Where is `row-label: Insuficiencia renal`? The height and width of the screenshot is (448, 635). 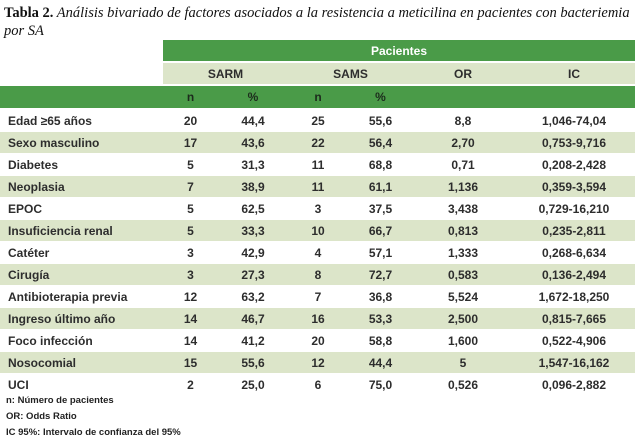 row-label: Insuficiencia renal is located at coordinates (60, 230).